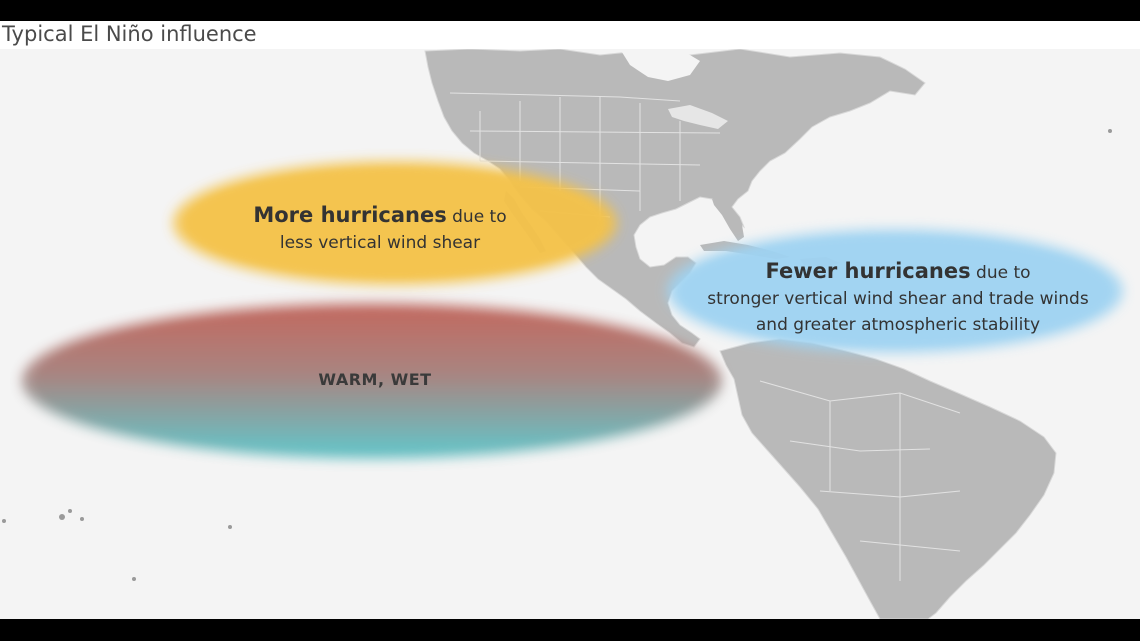 The image size is (1140, 641). Describe the element at coordinates (698, 117) in the screenshot. I see `great-lakes` at that location.